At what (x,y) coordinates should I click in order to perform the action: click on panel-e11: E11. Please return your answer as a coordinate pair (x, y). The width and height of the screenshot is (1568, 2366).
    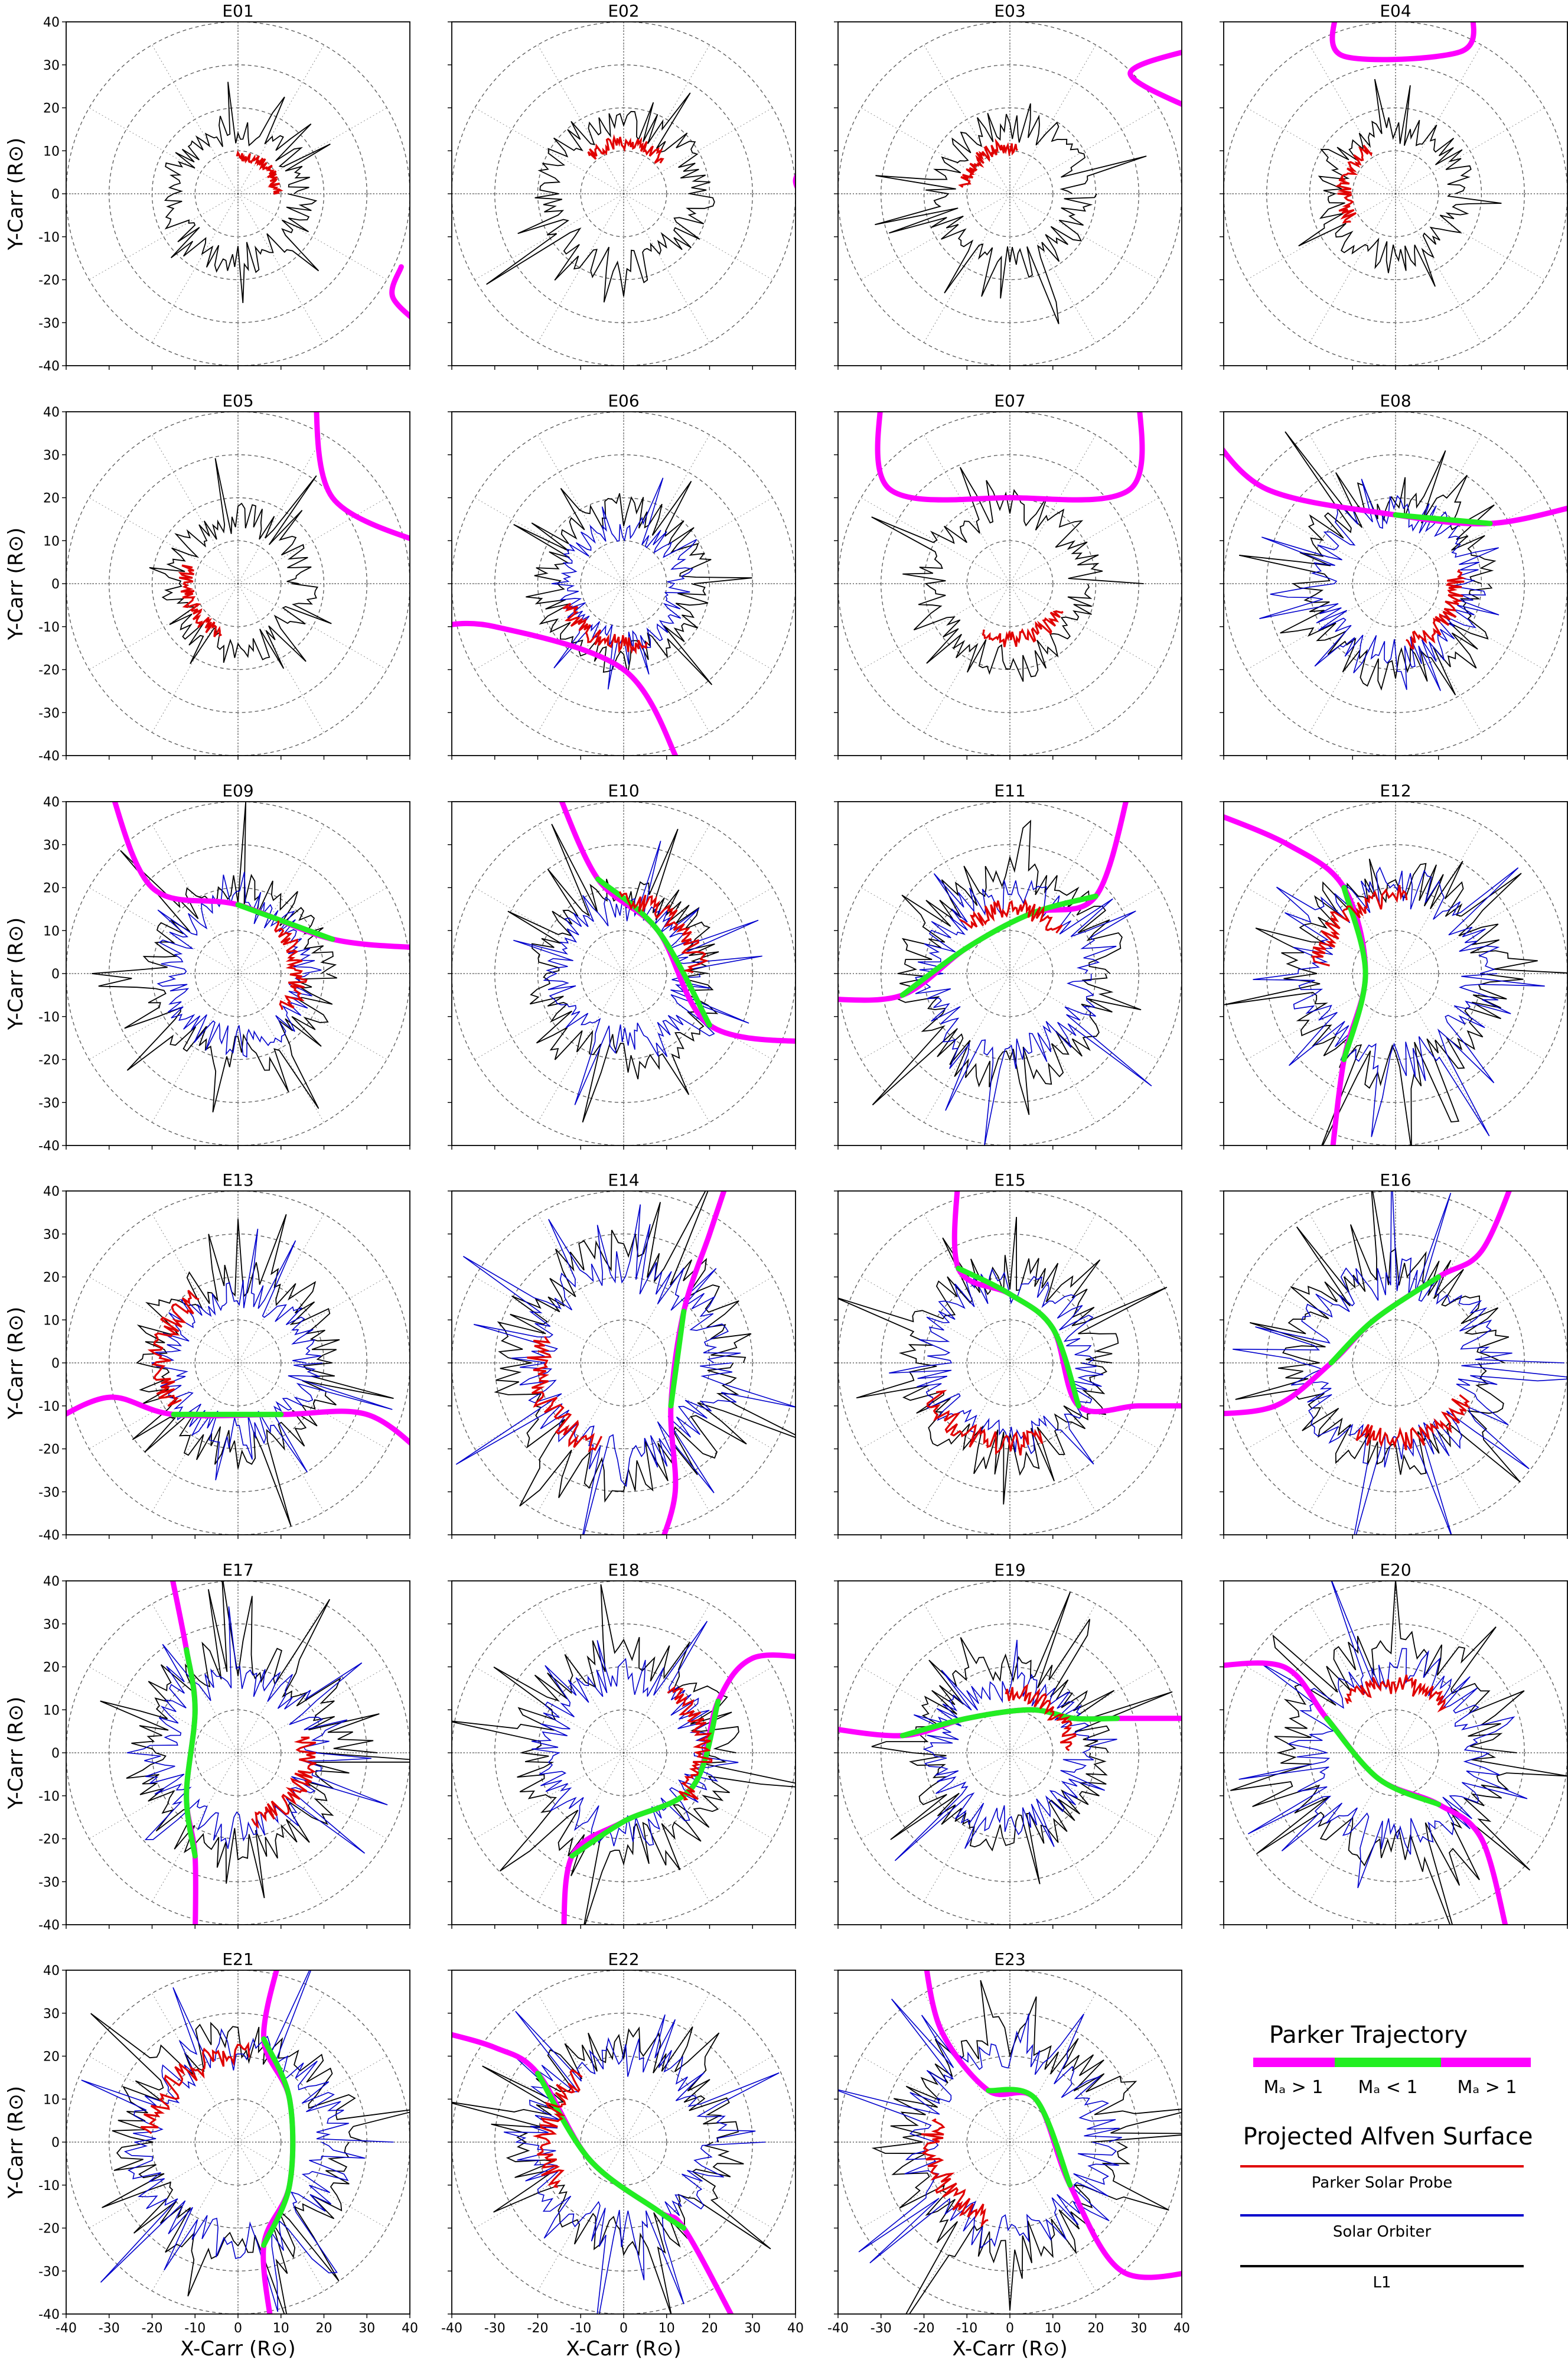
    Looking at the image, I should click on (1008, 965).